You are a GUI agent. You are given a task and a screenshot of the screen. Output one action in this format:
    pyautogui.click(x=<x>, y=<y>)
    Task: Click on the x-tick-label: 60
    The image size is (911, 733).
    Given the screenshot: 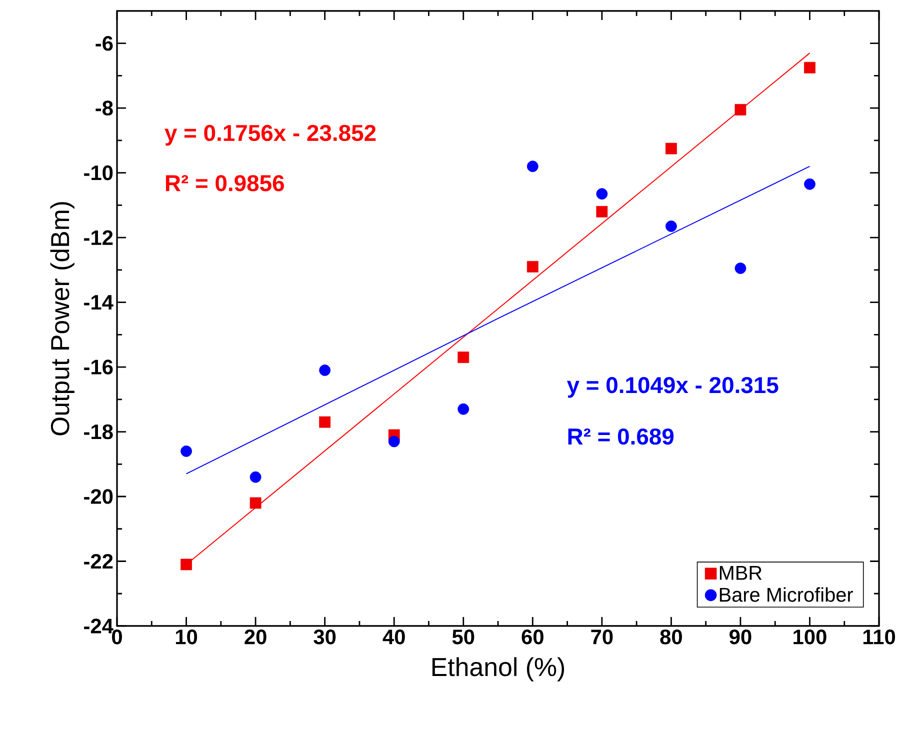 What is the action you would take?
    pyautogui.click(x=533, y=637)
    